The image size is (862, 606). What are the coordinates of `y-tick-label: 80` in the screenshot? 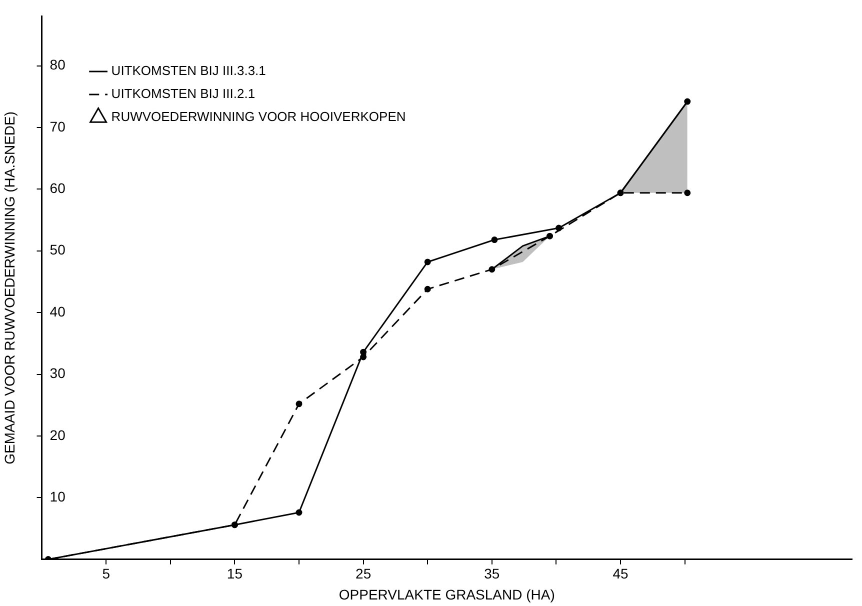 It's located at (58, 64).